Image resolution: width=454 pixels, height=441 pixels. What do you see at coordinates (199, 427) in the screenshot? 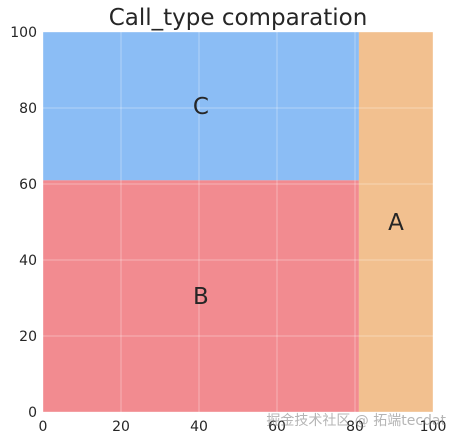
I see `x-tick-label: 40` at bounding box center [199, 427].